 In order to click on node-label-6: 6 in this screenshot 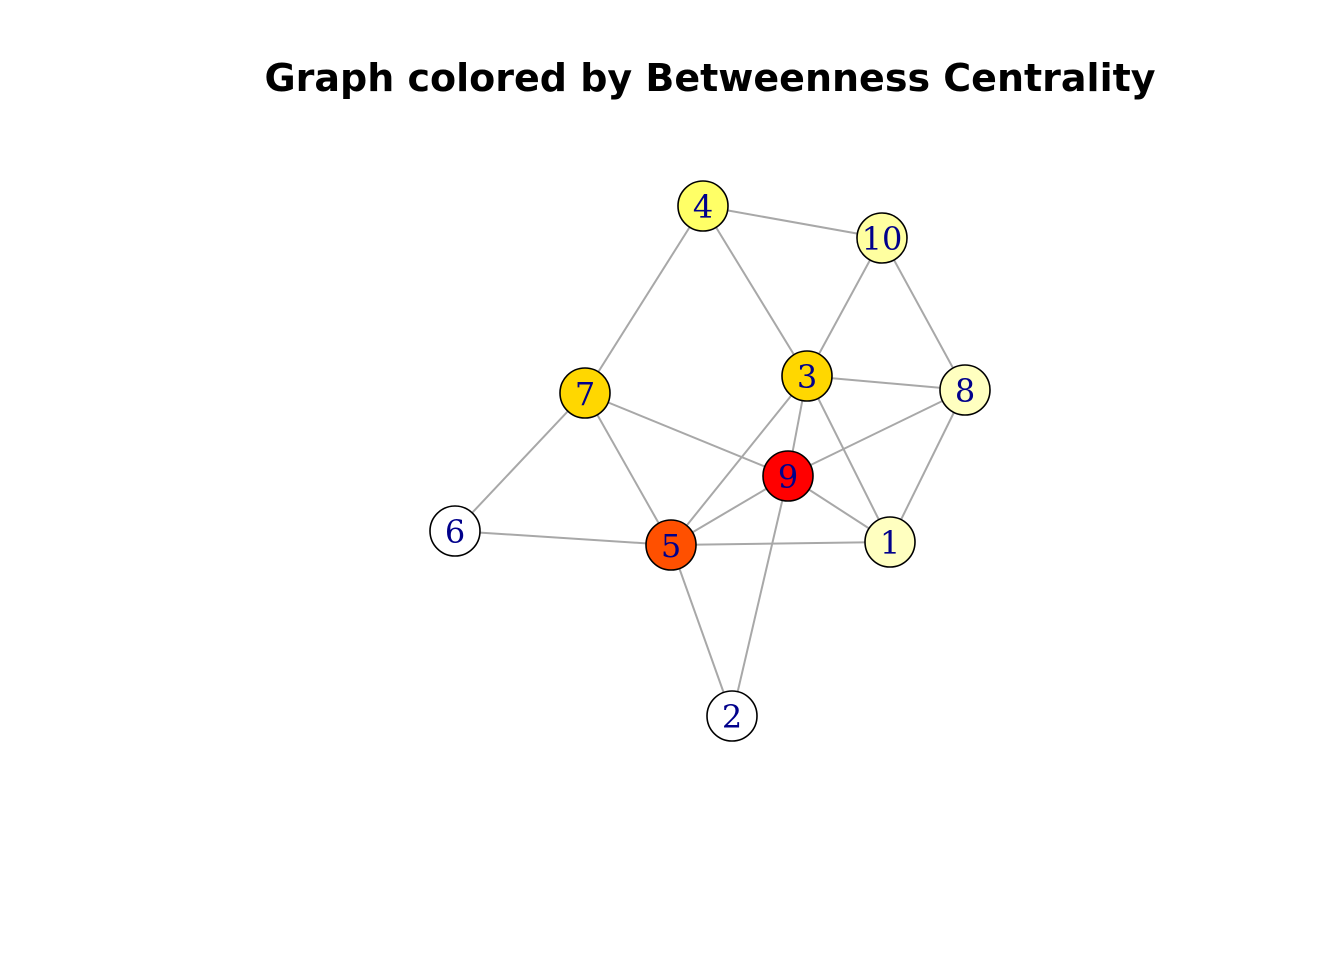, I will do `click(455, 532)`.